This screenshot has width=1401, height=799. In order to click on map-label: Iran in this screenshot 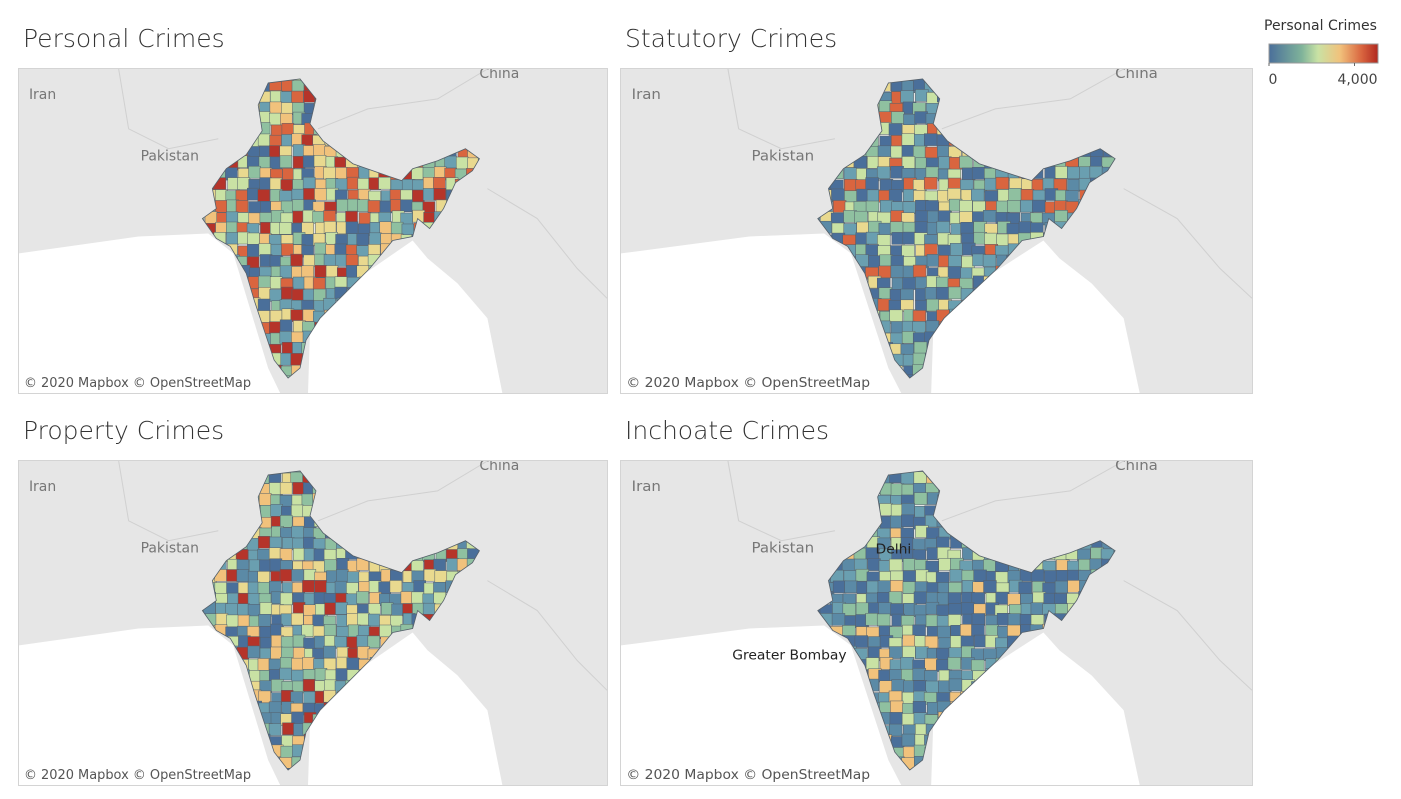, I will do `click(42, 95)`.